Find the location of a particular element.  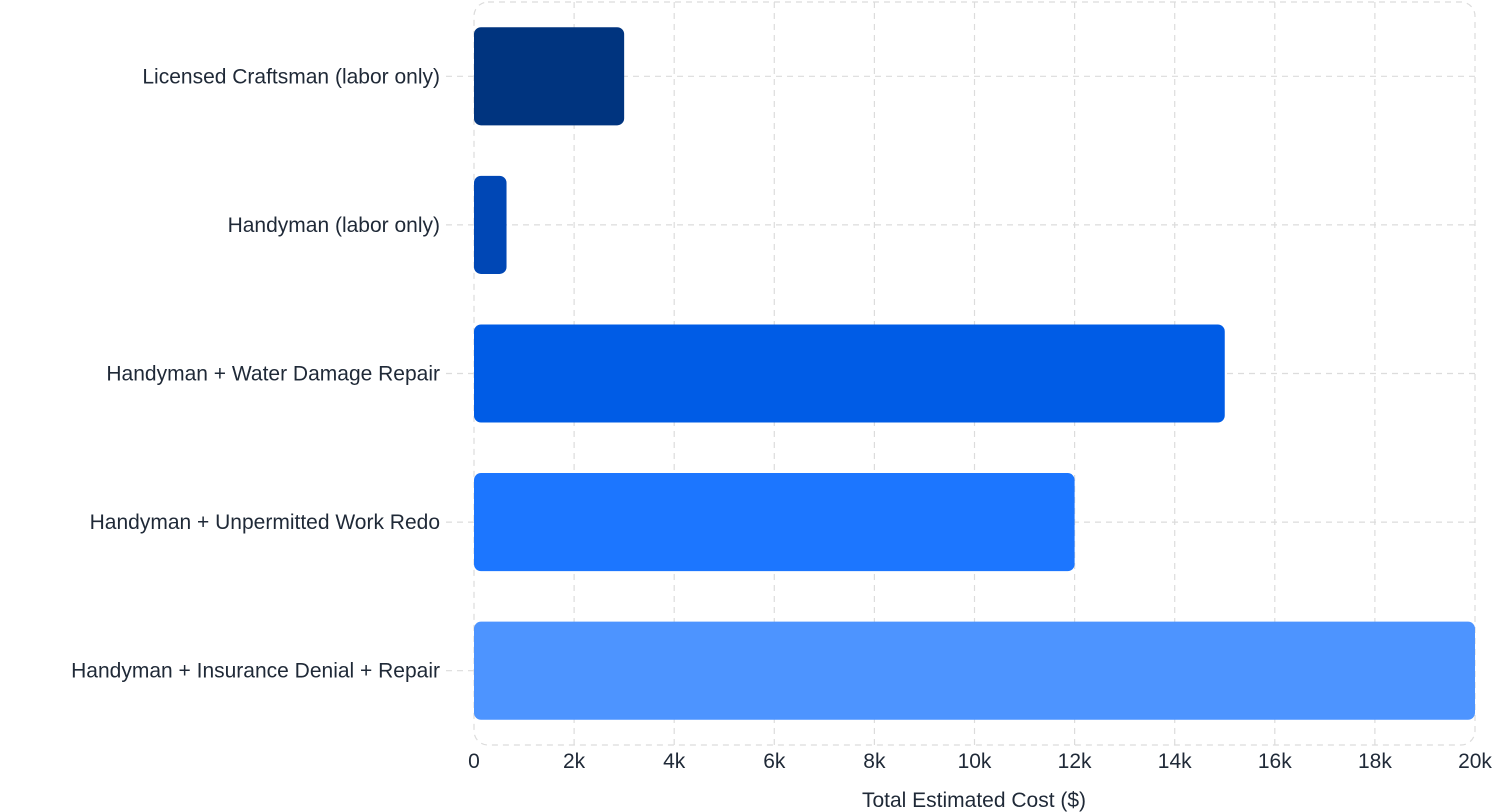

x-axis-title: Total Estimated Cost ($) is located at coordinates (974, 800).